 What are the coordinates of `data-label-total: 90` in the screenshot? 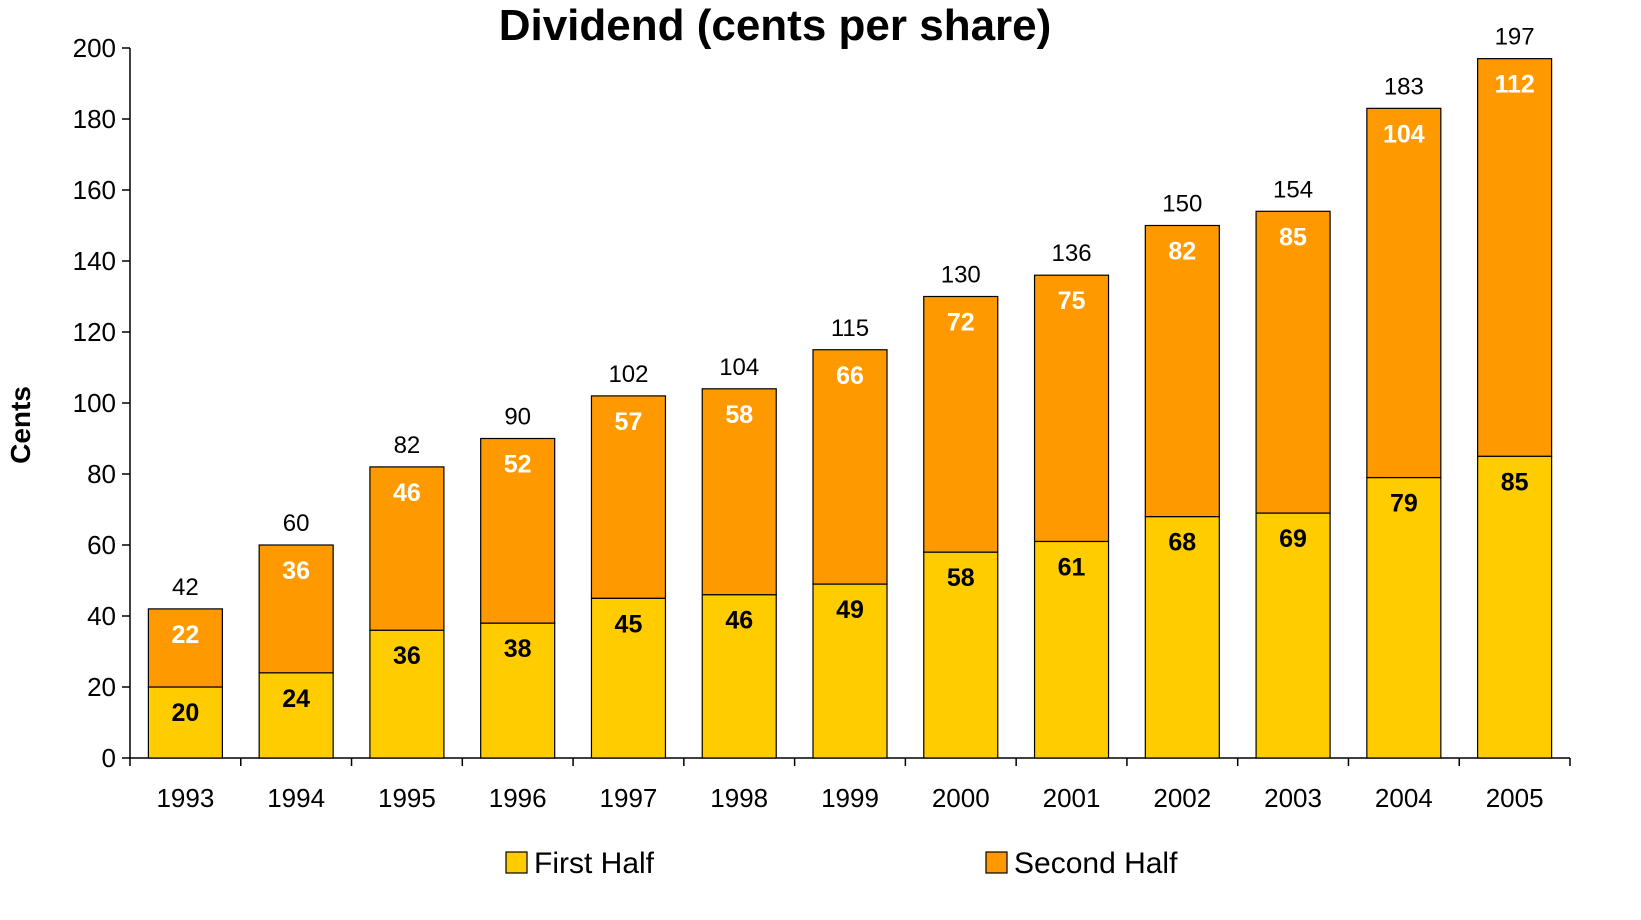 It's located at (517, 417).